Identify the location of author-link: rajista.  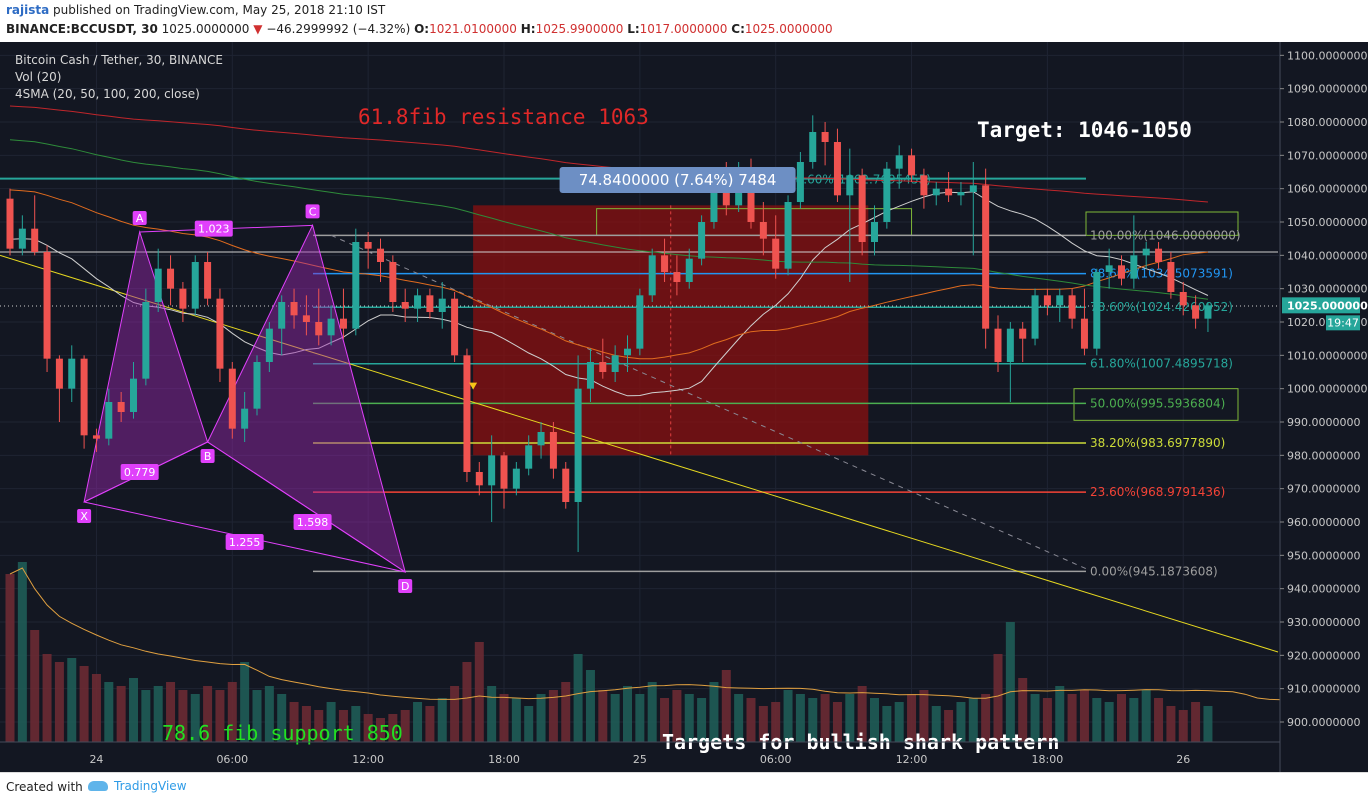
(28, 10).